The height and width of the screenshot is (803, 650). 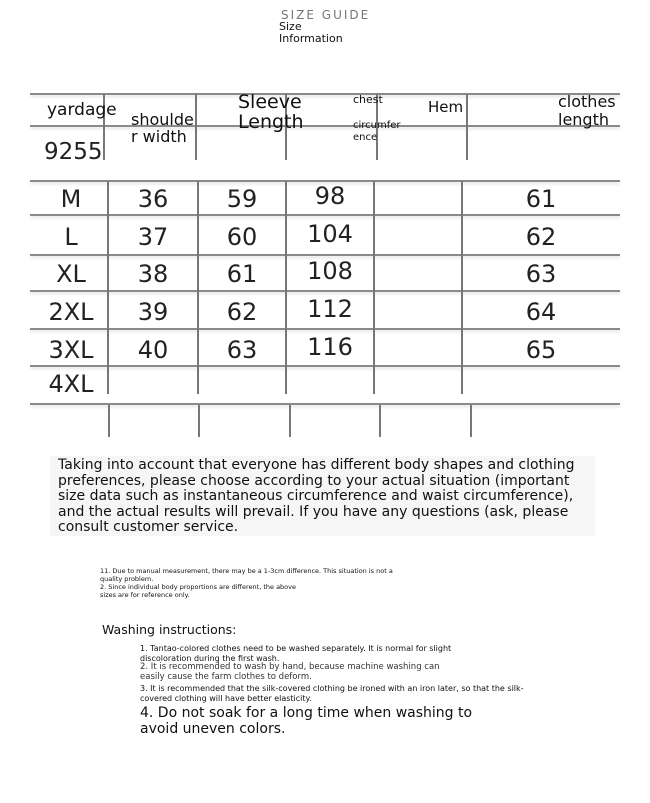 I want to click on header-clothes-length: clothes length, so click(x=587, y=111).